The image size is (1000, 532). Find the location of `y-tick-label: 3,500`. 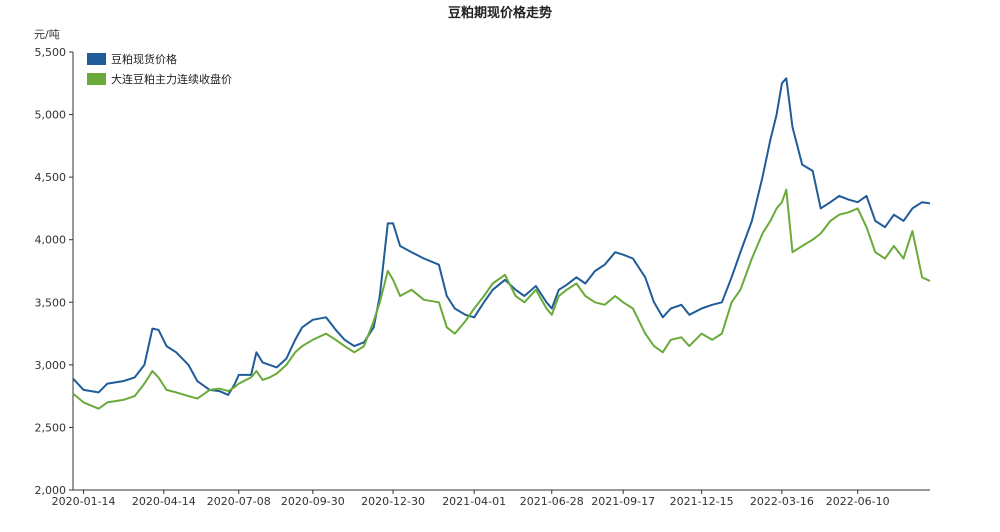

y-tick-label: 3,500 is located at coordinates (51, 302).